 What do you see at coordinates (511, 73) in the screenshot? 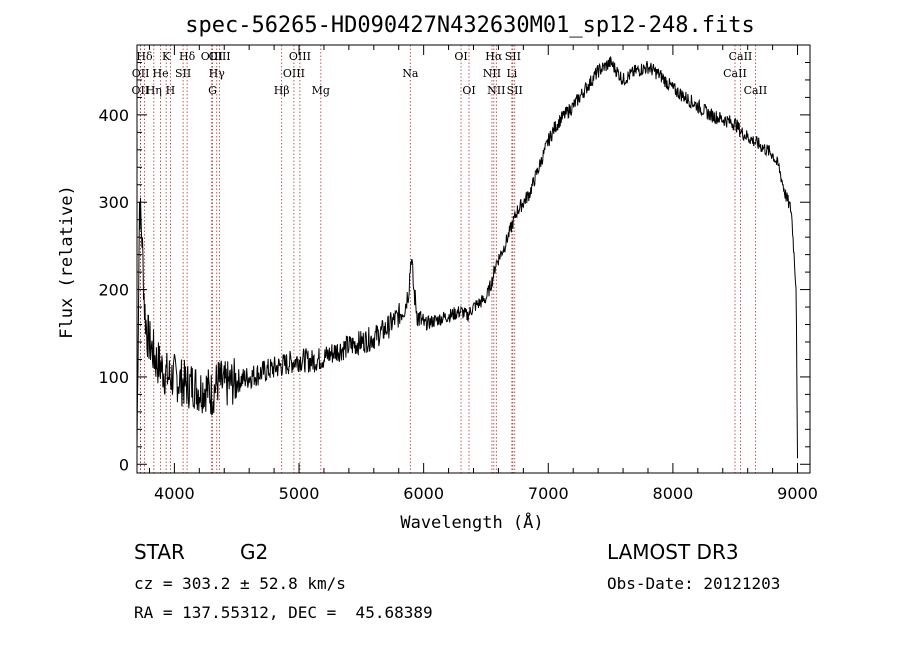
I see `line-label-24: Li` at bounding box center [511, 73].